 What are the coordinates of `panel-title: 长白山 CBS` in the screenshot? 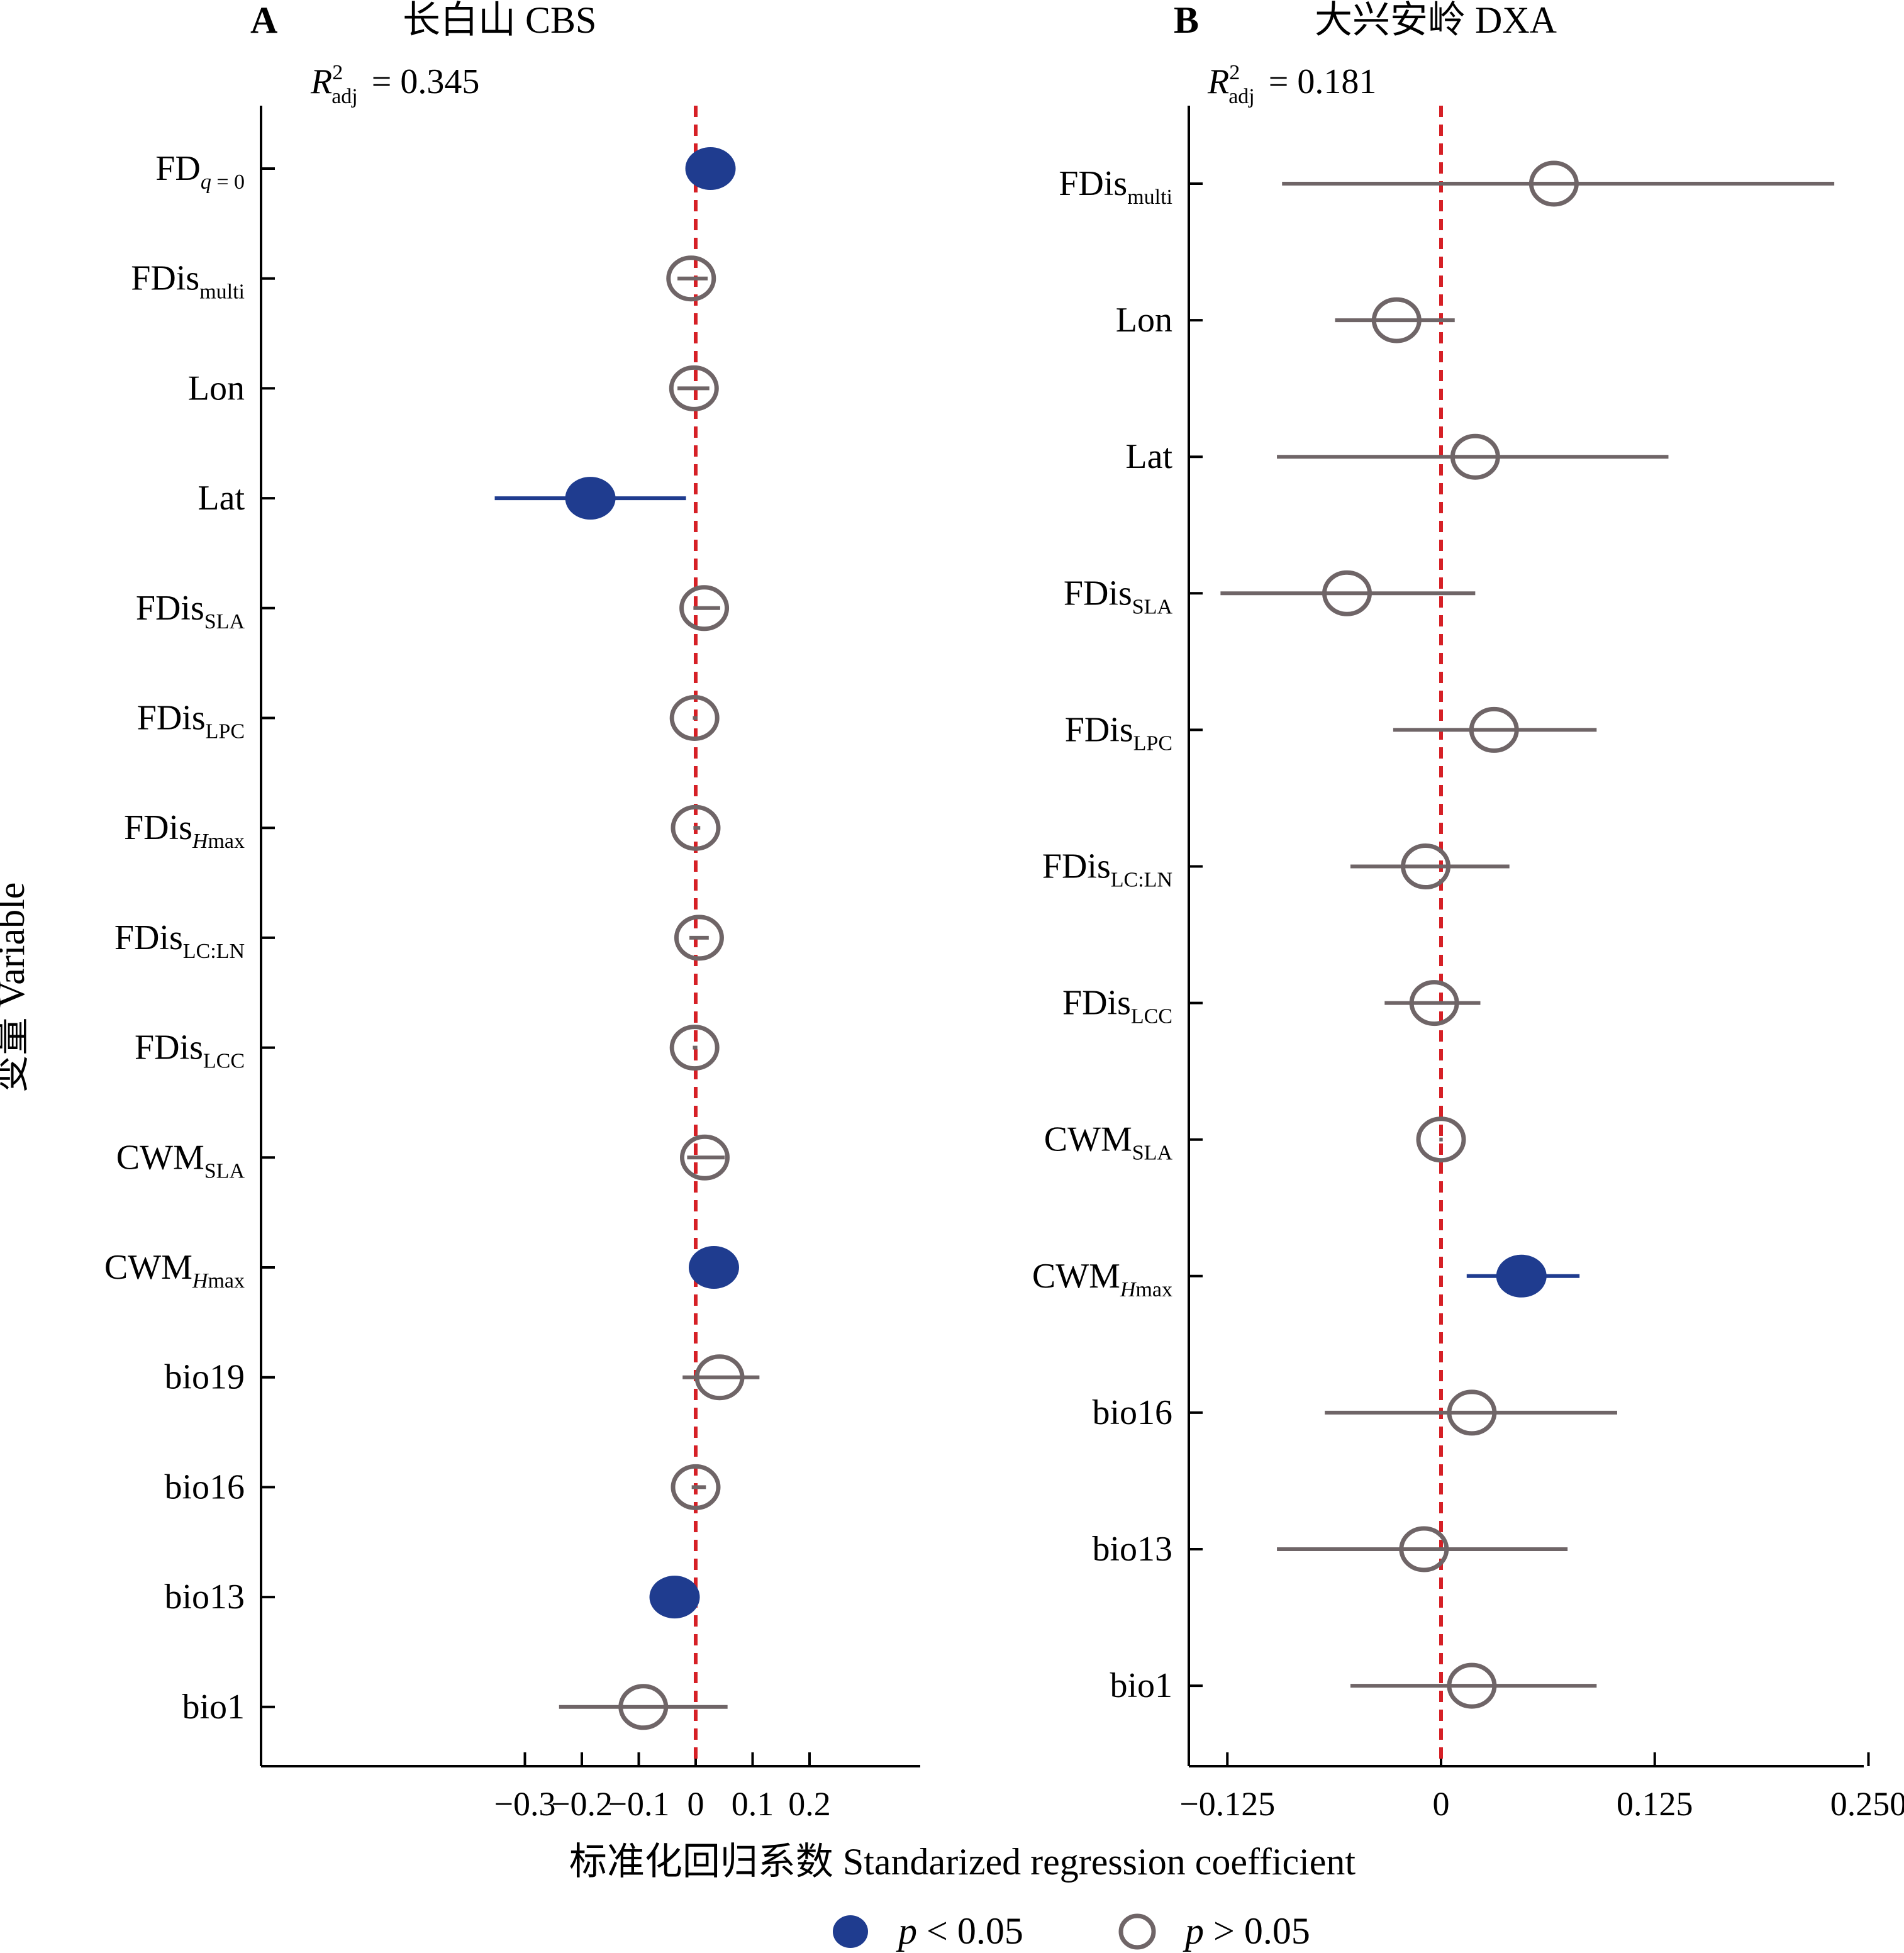 It's located at (499, 21).